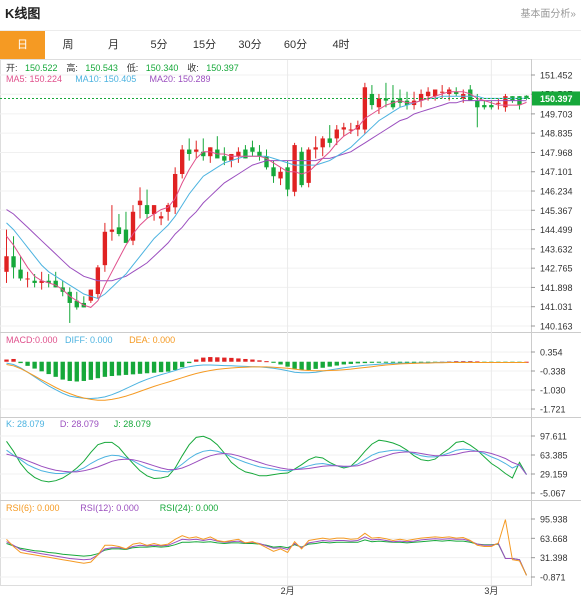  Describe the element at coordinates (25, 424) in the screenshot. I see `kdj-legend-0: K: 28.079` at that location.